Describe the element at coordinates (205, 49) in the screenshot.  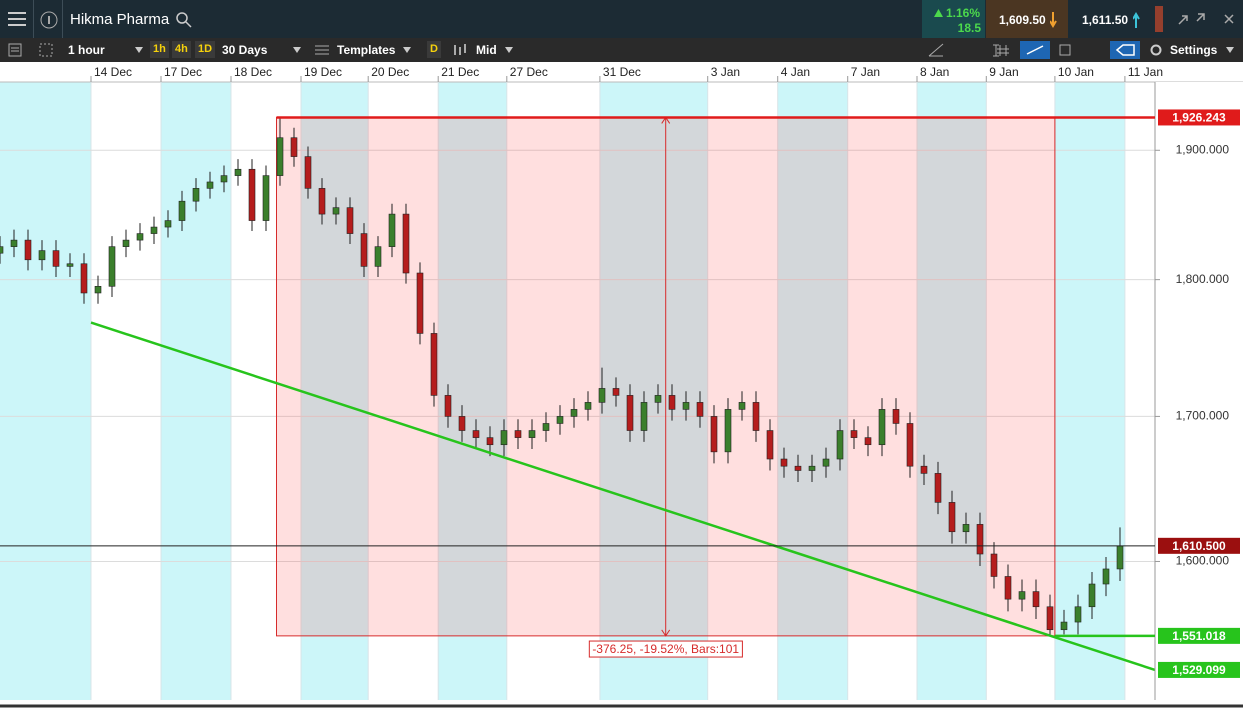
I see `interval-1d: 1D` at that location.